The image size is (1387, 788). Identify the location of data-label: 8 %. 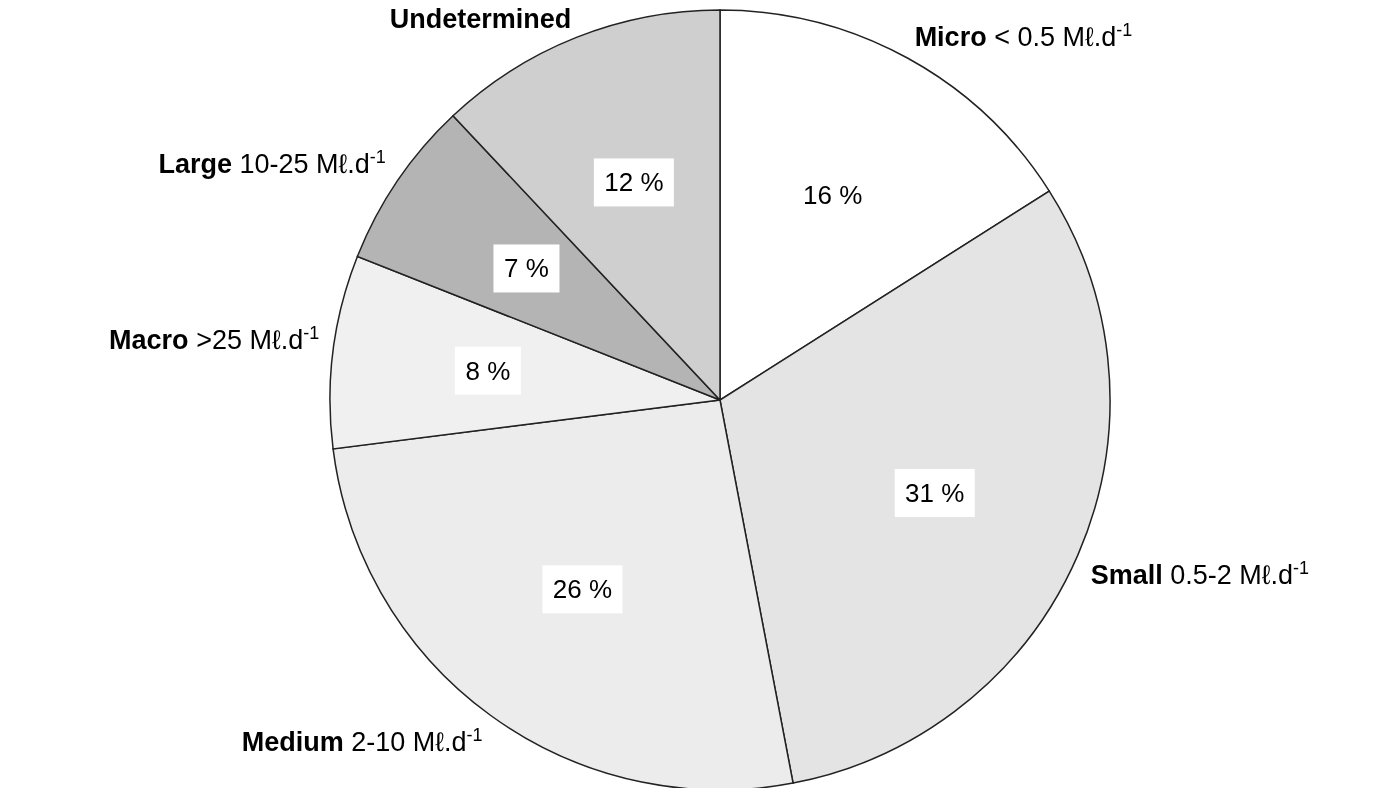
(488, 370).